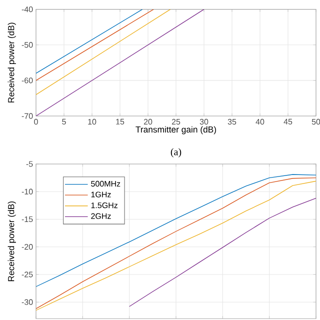  I want to click on y-tick-label: -20, so click(27, 247).